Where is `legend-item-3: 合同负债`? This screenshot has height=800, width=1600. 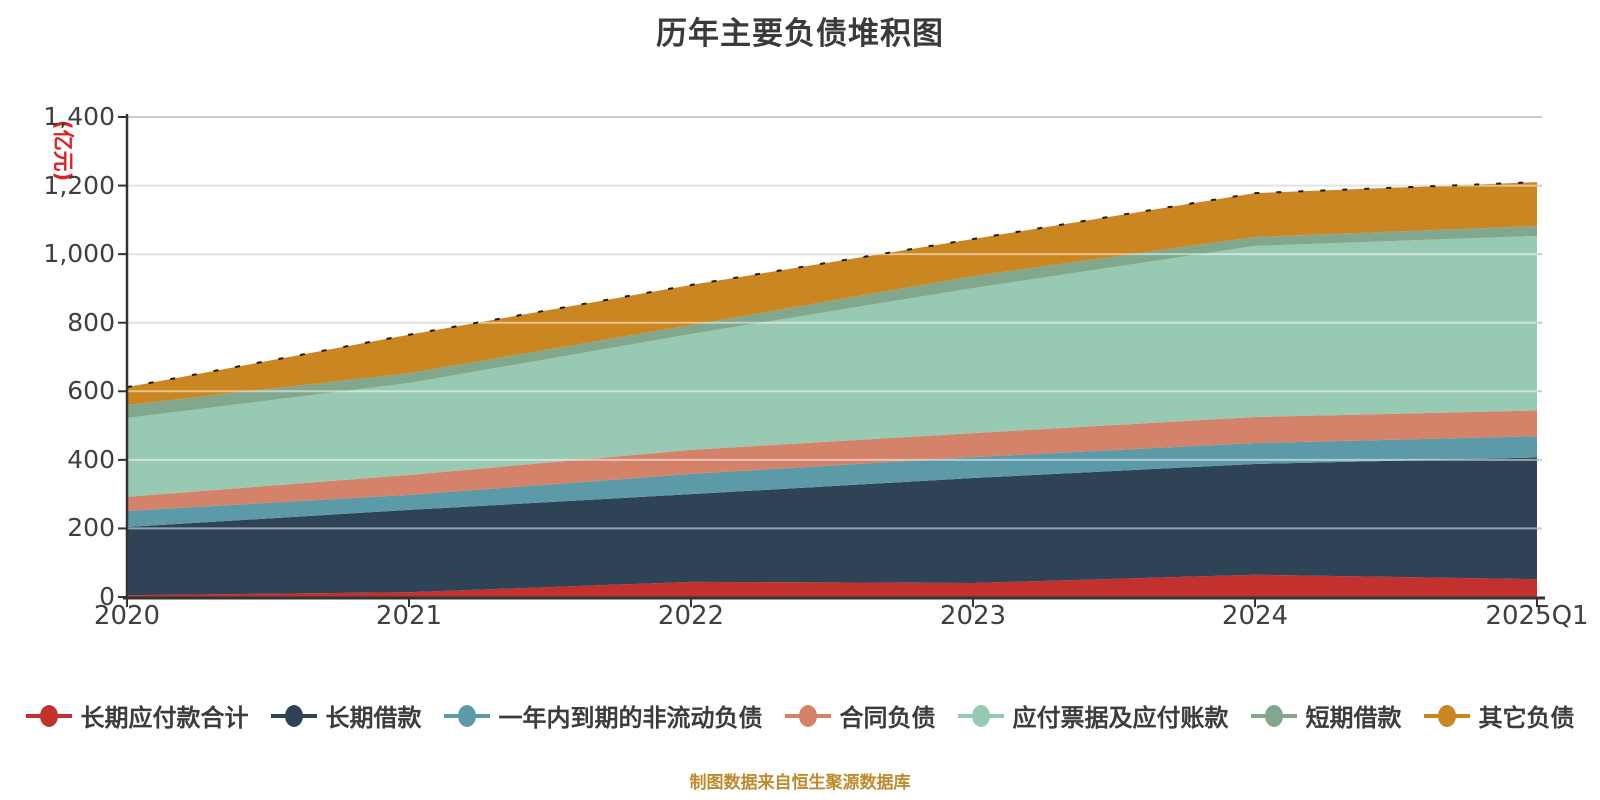
legend-item-3: 合同负债 is located at coordinates (860, 715).